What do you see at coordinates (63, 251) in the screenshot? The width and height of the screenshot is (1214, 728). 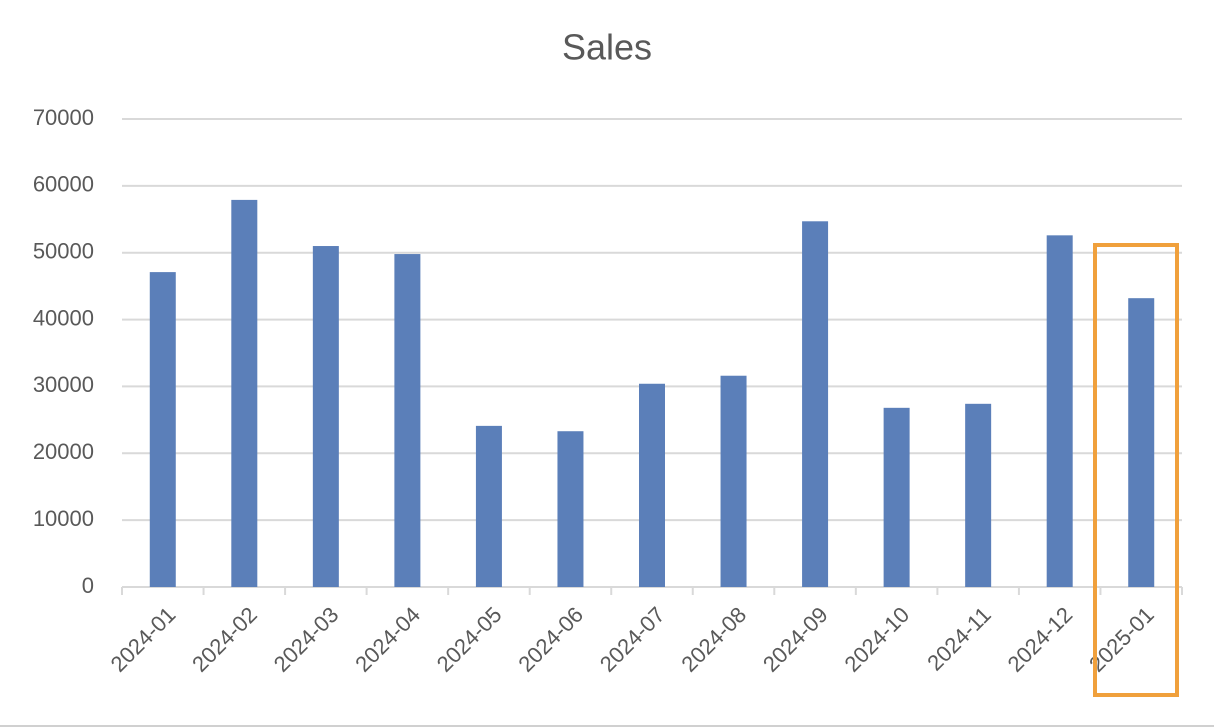 I see `y-tick-label: 50000` at bounding box center [63, 251].